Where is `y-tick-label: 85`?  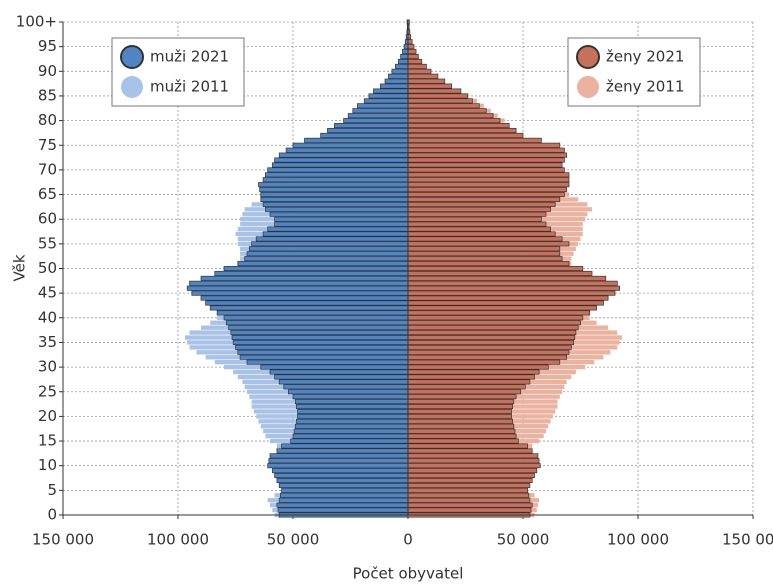
y-tick-label: 85 is located at coordinates (47, 95).